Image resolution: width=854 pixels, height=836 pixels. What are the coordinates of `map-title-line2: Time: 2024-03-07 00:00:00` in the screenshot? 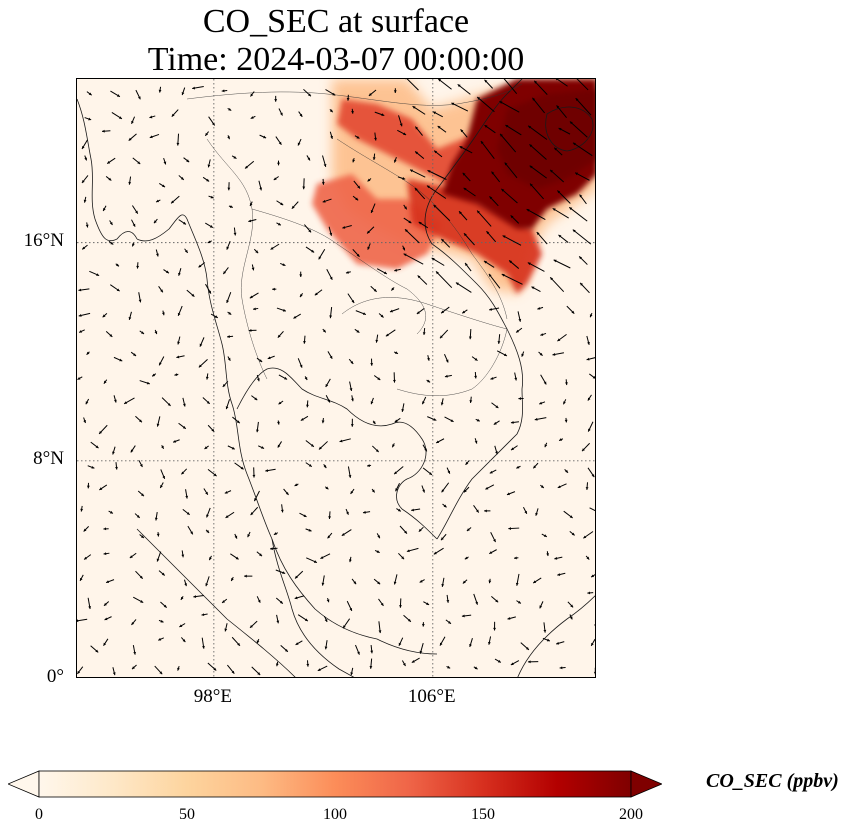 It's located at (336, 59).